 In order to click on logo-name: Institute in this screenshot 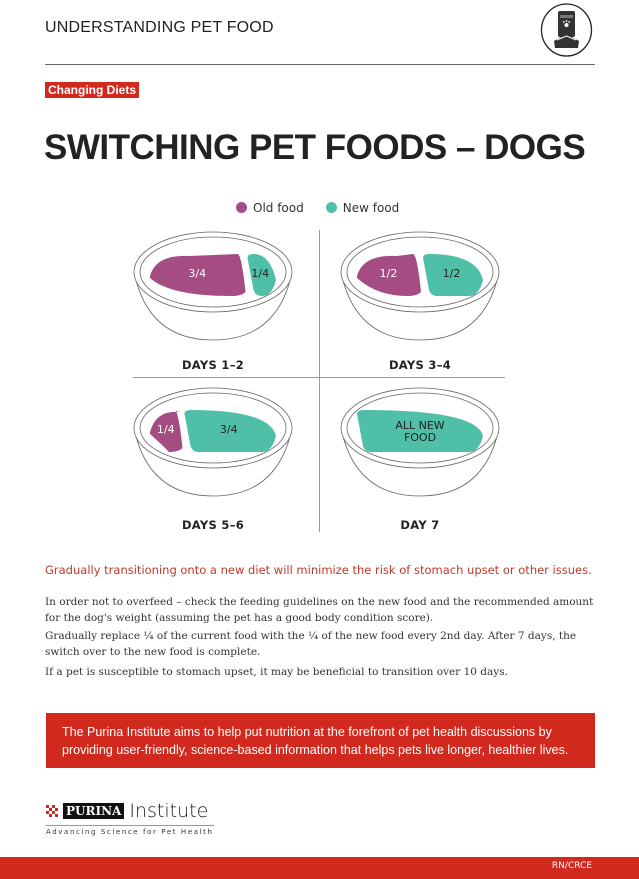, I will do `click(169, 811)`.